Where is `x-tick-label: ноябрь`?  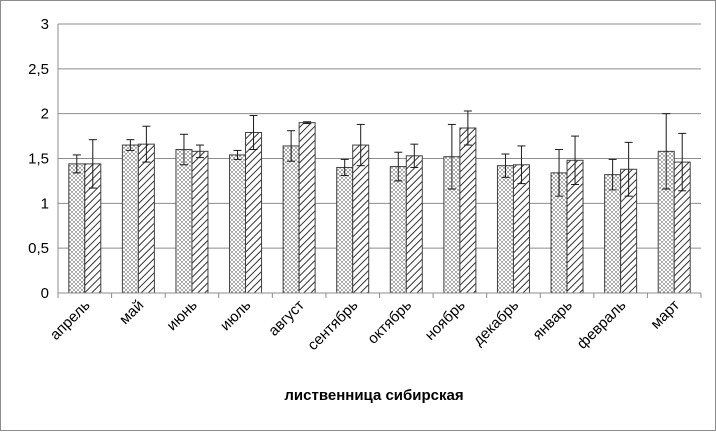
x-tick-label: ноябрь is located at coordinates (445, 320).